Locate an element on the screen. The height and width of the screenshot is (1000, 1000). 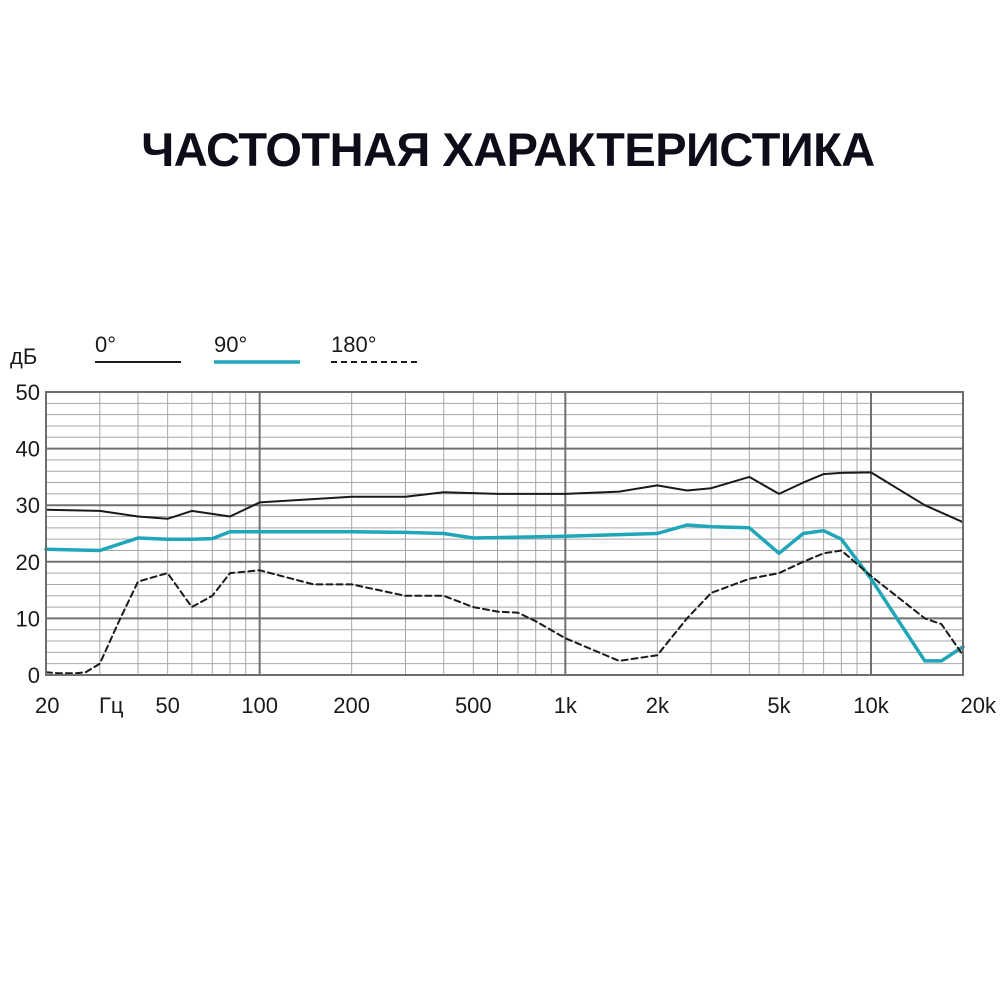
x-tick-label: 100 is located at coordinates (259, 705).